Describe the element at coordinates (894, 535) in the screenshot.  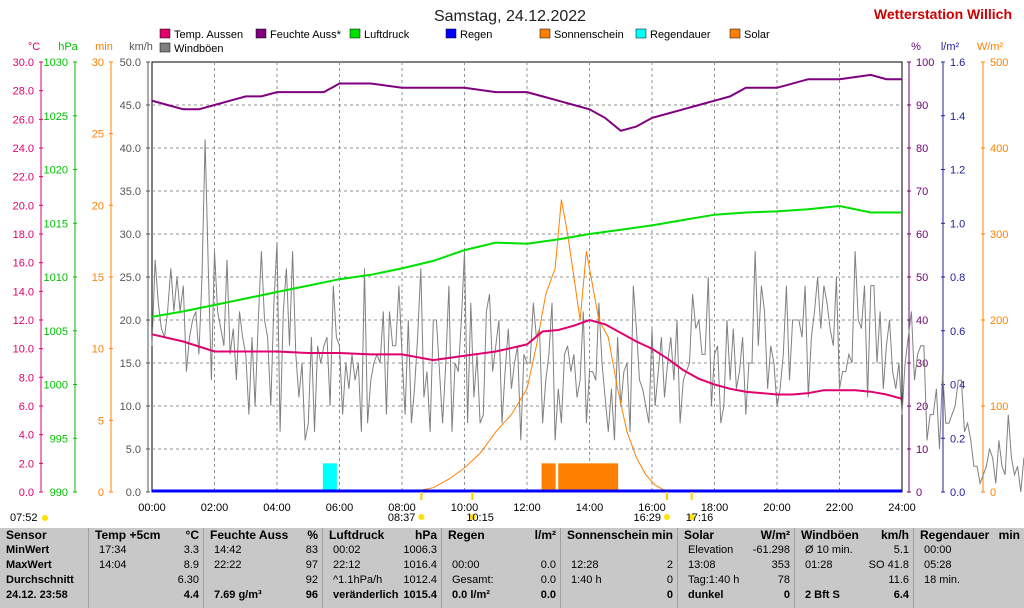
I see `stats-unit: km/h` at that location.